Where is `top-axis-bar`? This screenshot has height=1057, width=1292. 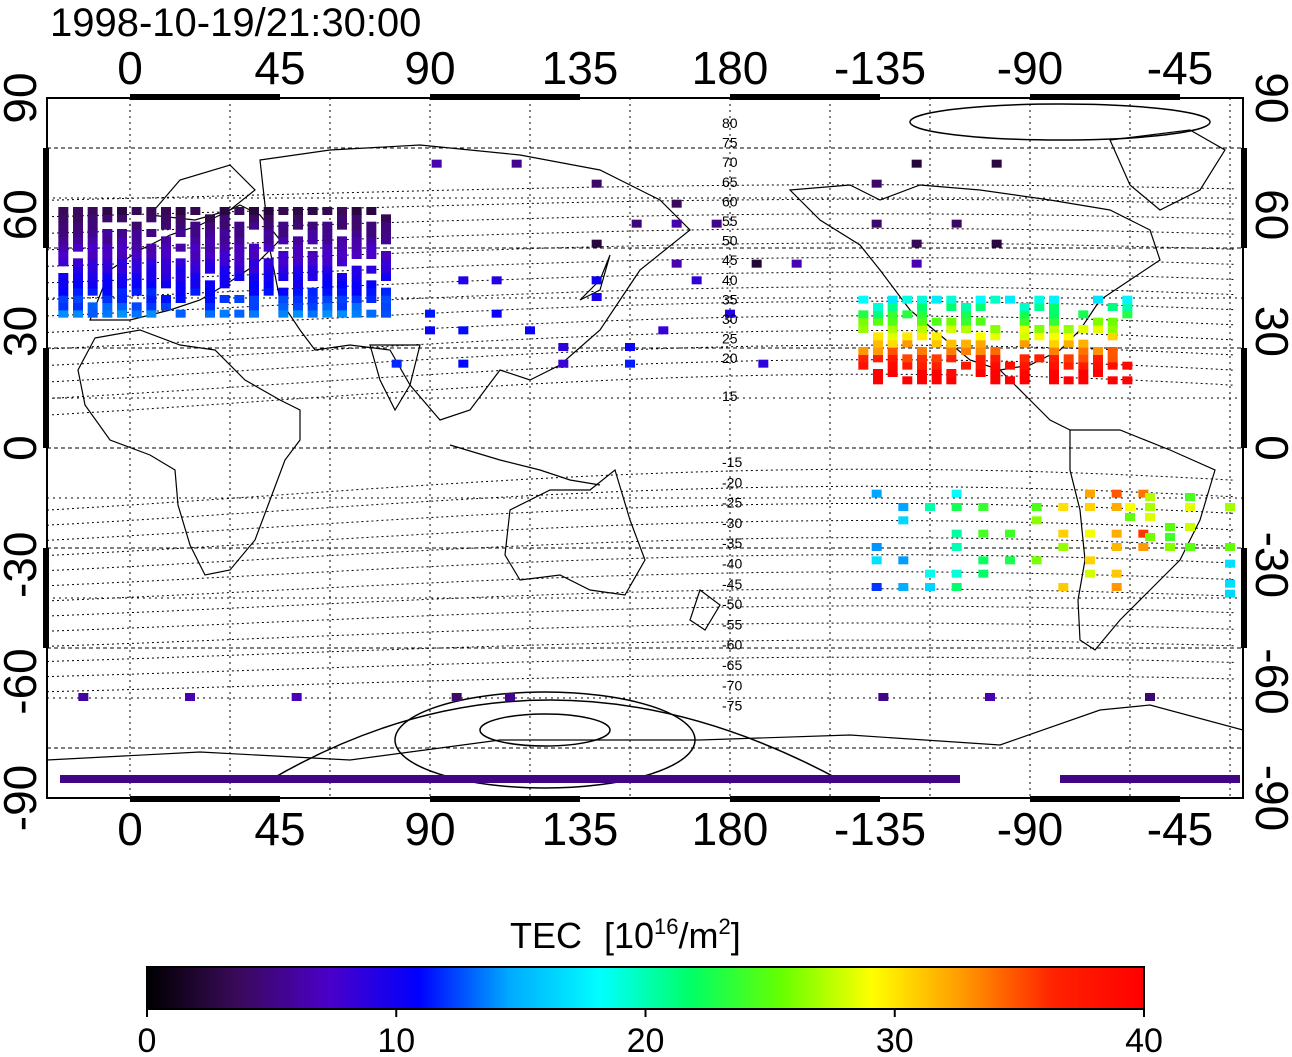 top-axis-bar is located at coordinates (1105, 97).